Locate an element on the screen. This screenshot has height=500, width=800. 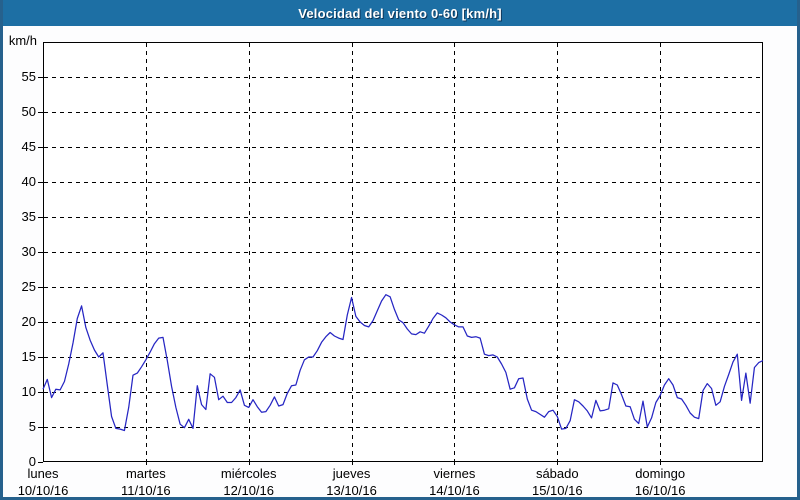
y-tick-label: 30 is located at coordinates (28, 251).